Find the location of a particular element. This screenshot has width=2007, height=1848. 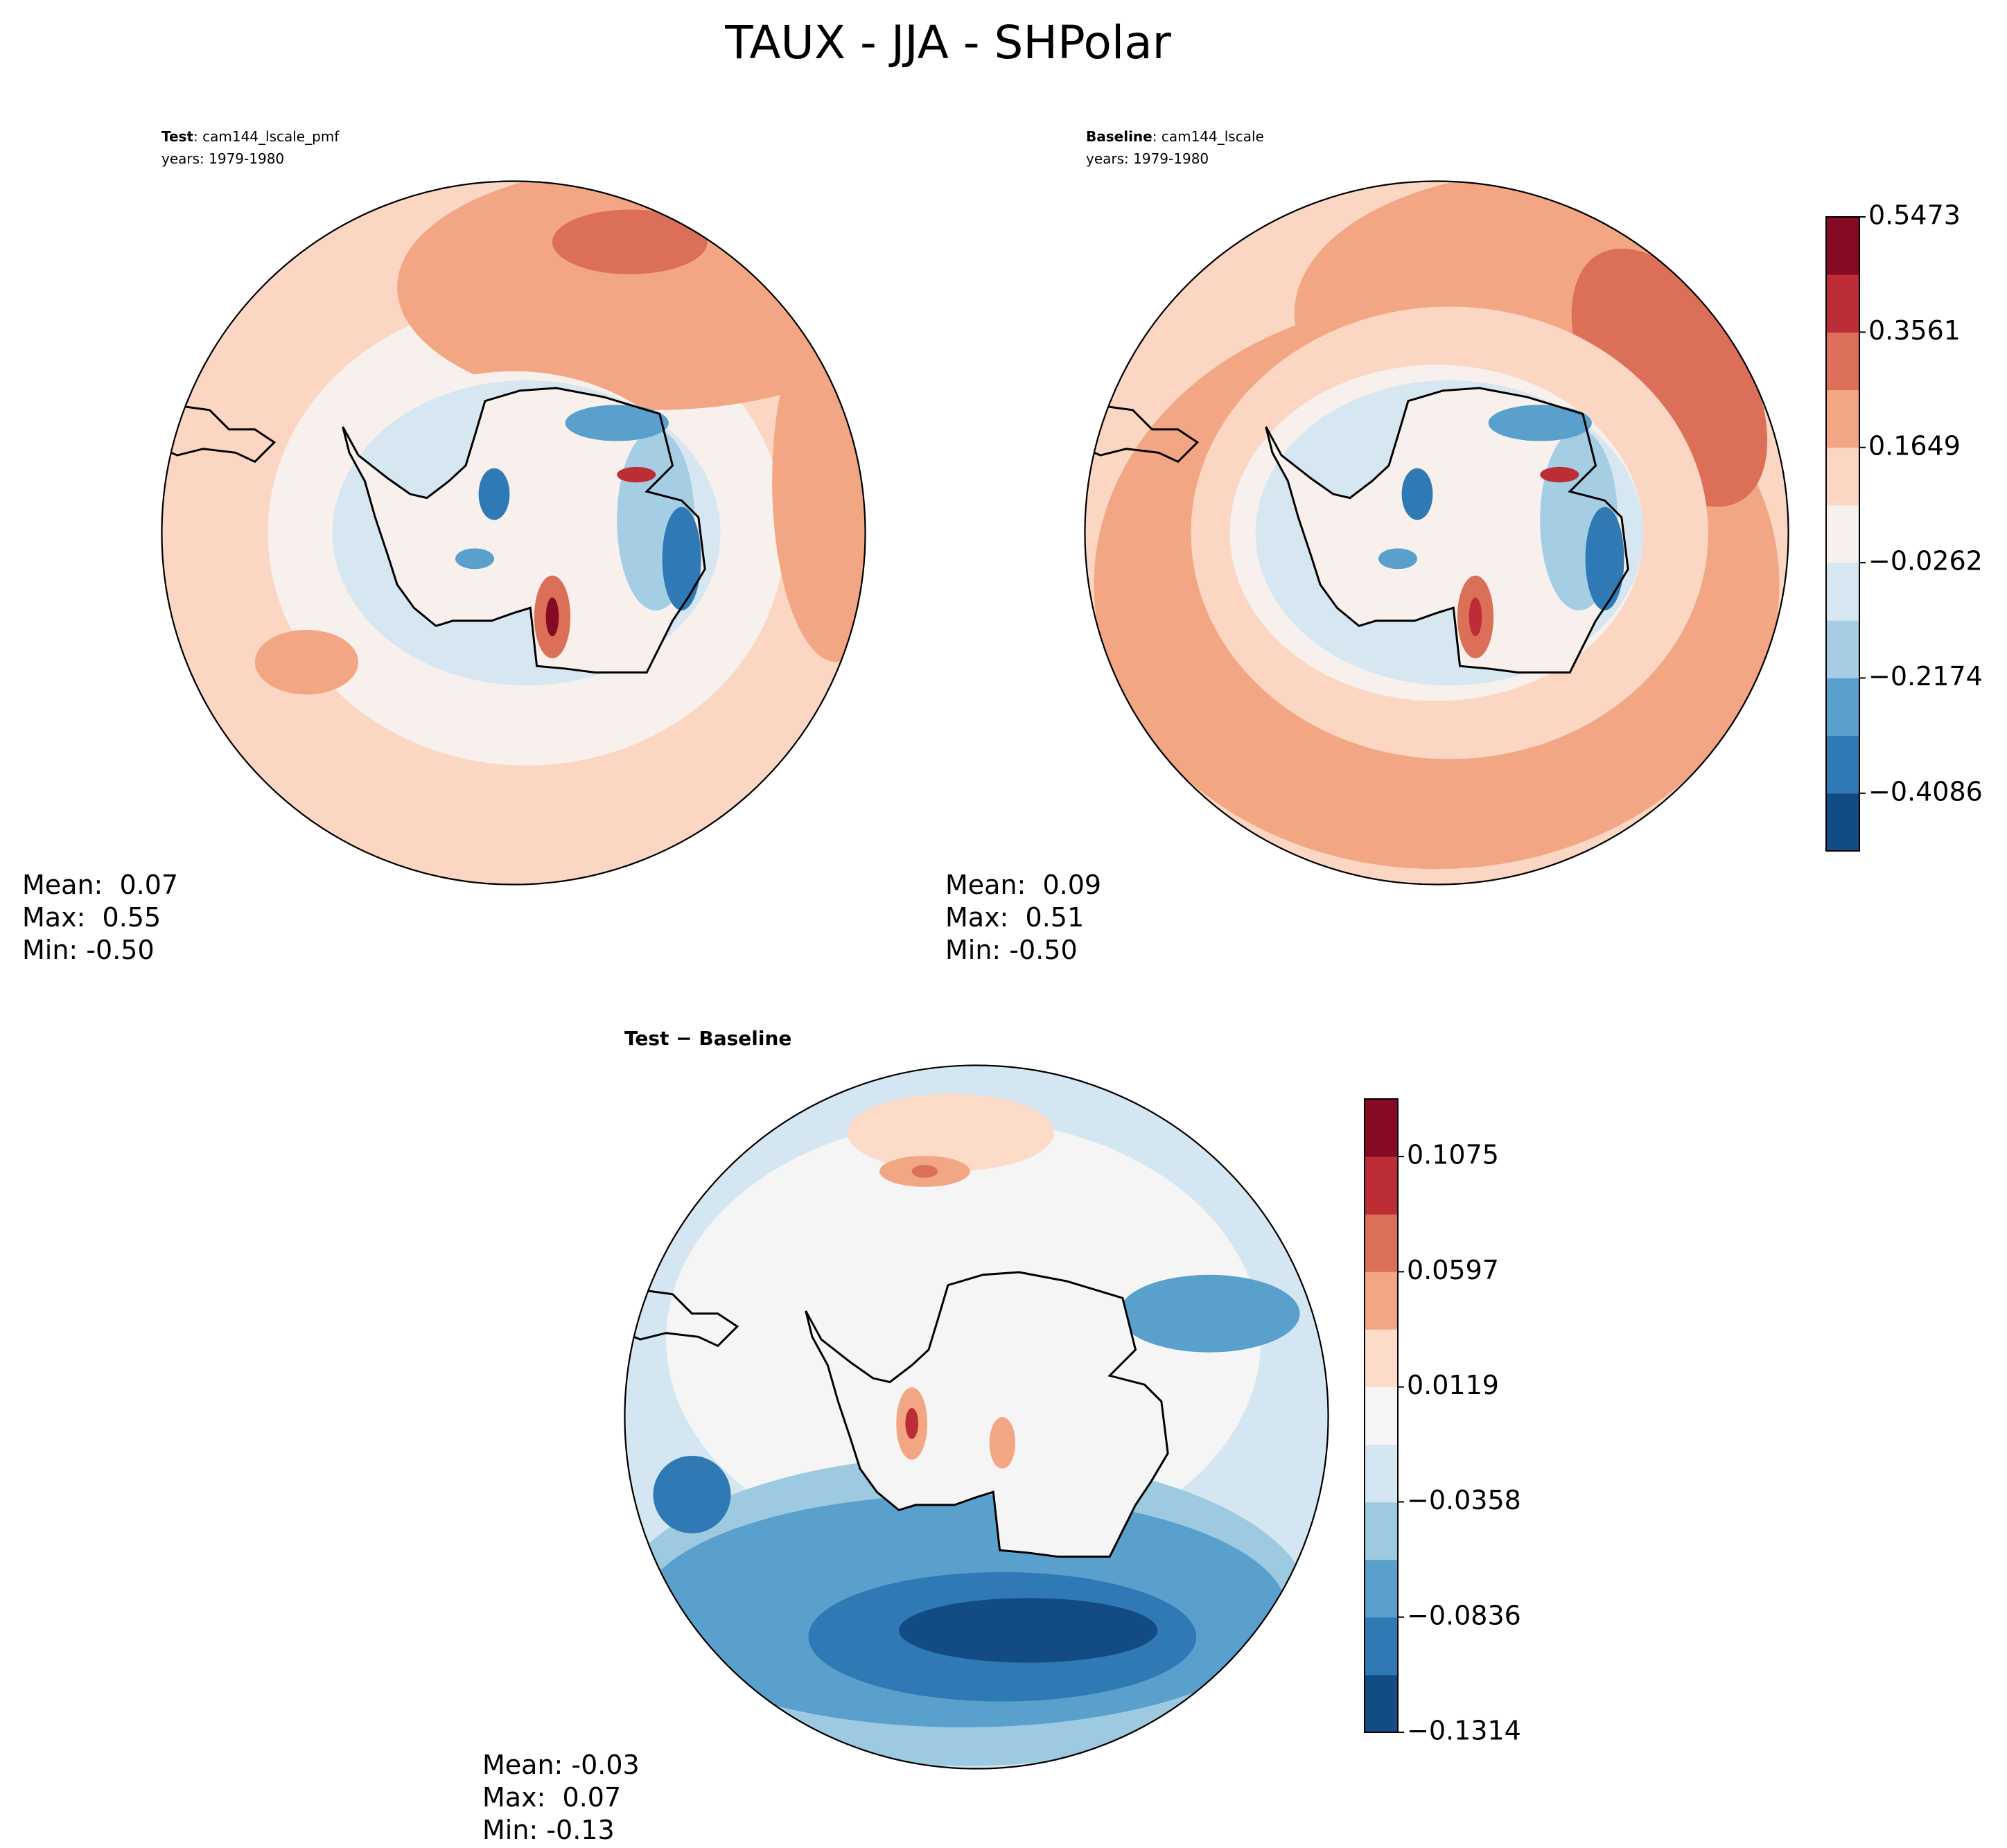

stat-max: Max: 0.07 is located at coordinates (551, 1797).